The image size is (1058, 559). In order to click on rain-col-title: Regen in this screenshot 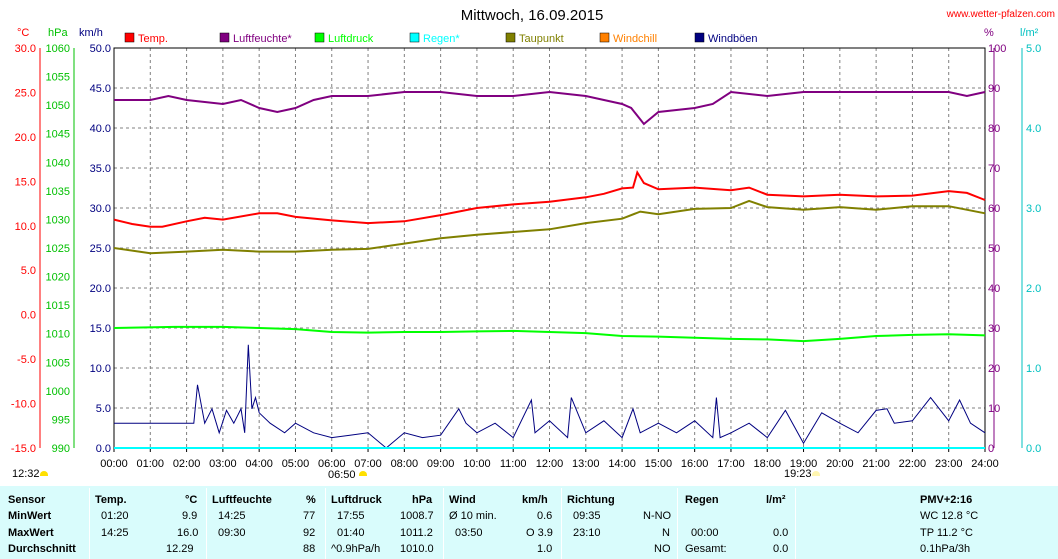, I will do `click(702, 500)`.